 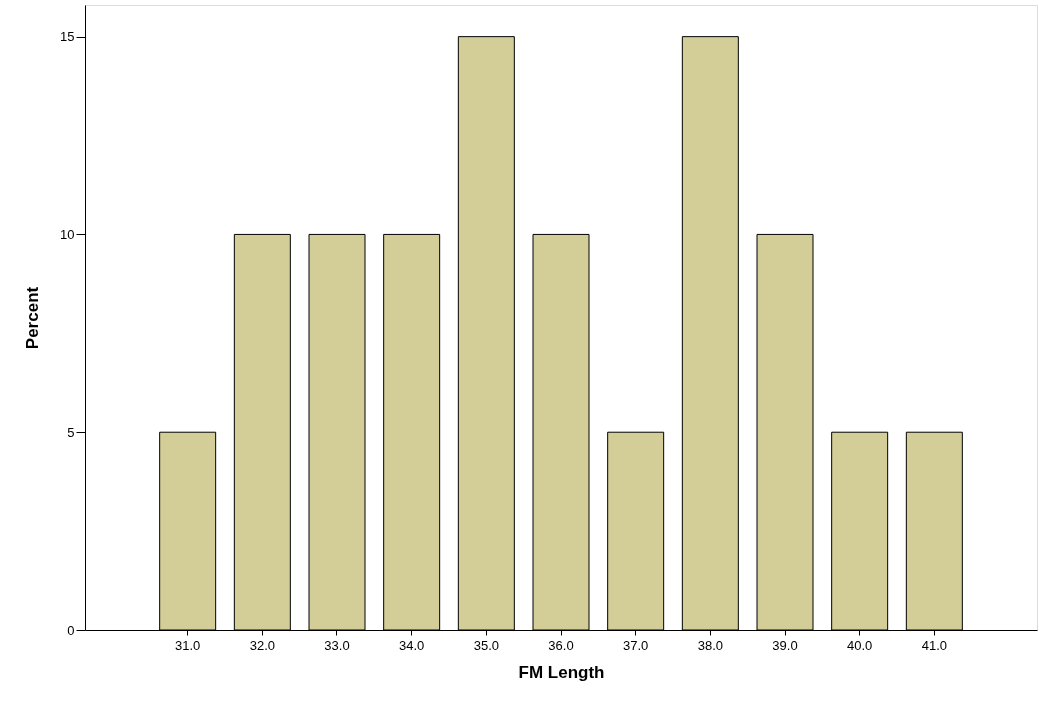 I want to click on x-tick-label: 37.0, so click(x=636, y=645).